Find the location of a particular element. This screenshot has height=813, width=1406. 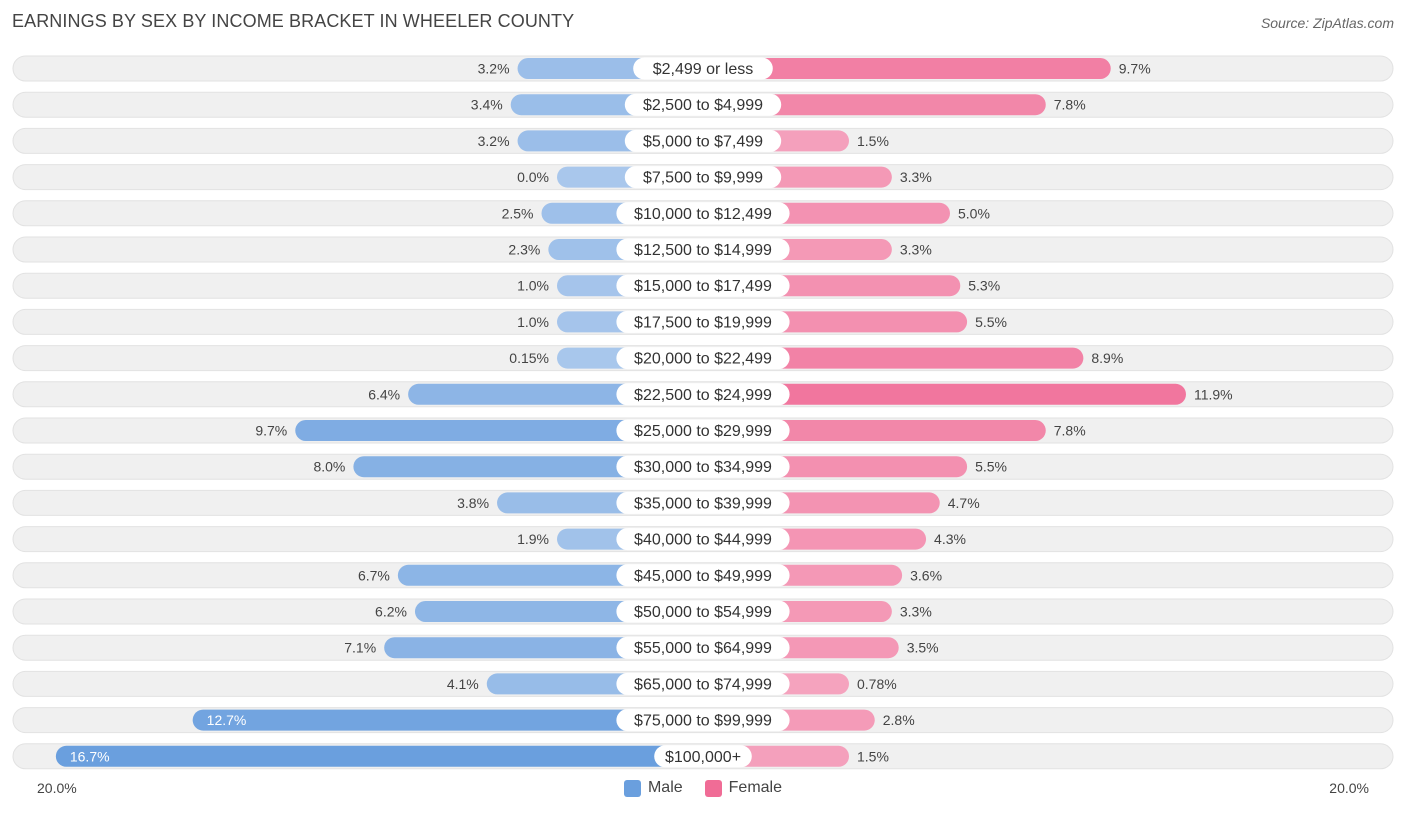

legend-label-female: Female is located at coordinates (755, 787).